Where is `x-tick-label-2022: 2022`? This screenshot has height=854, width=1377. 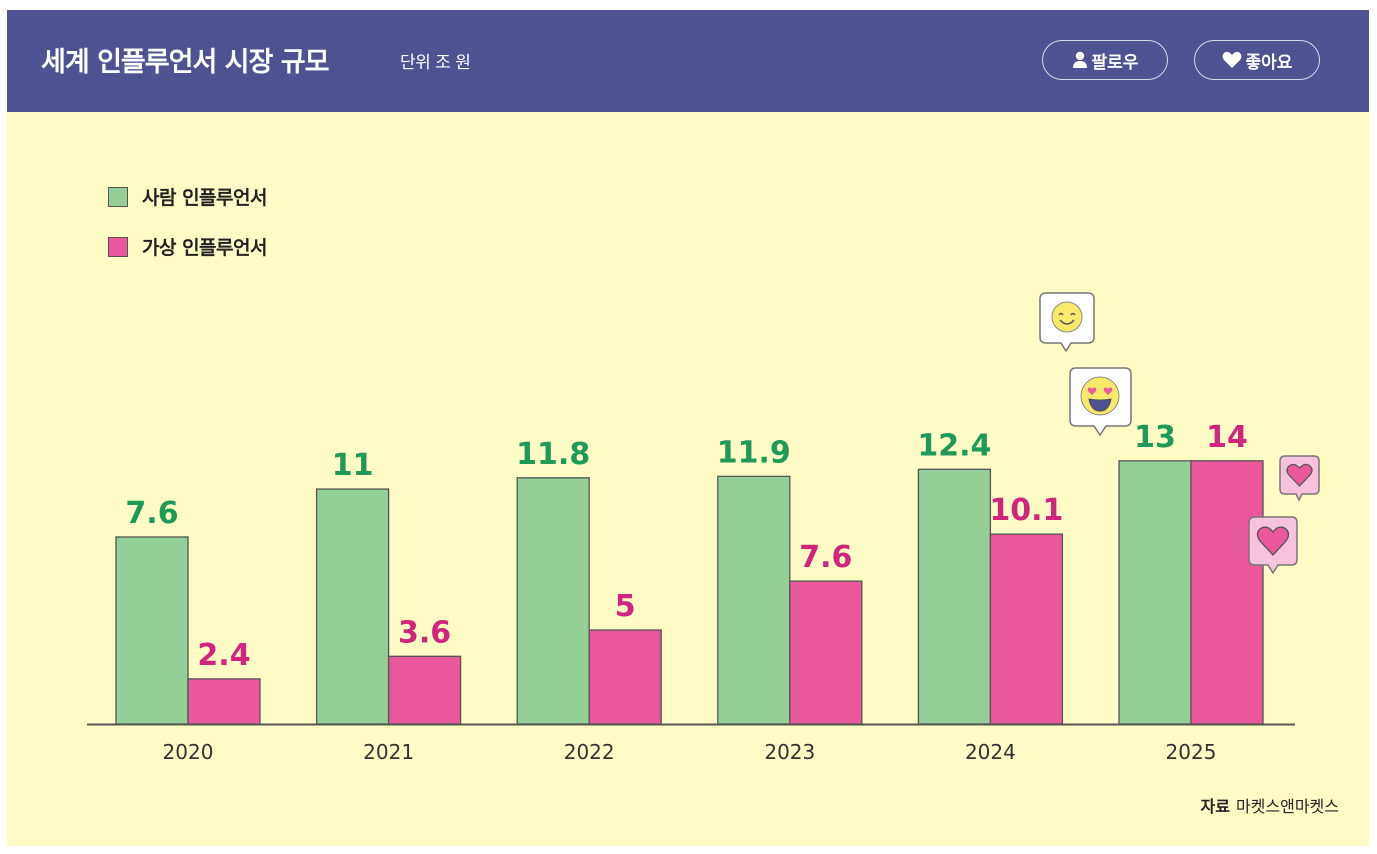
x-tick-label-2022: 2022 is located at coordinates (589, 752).